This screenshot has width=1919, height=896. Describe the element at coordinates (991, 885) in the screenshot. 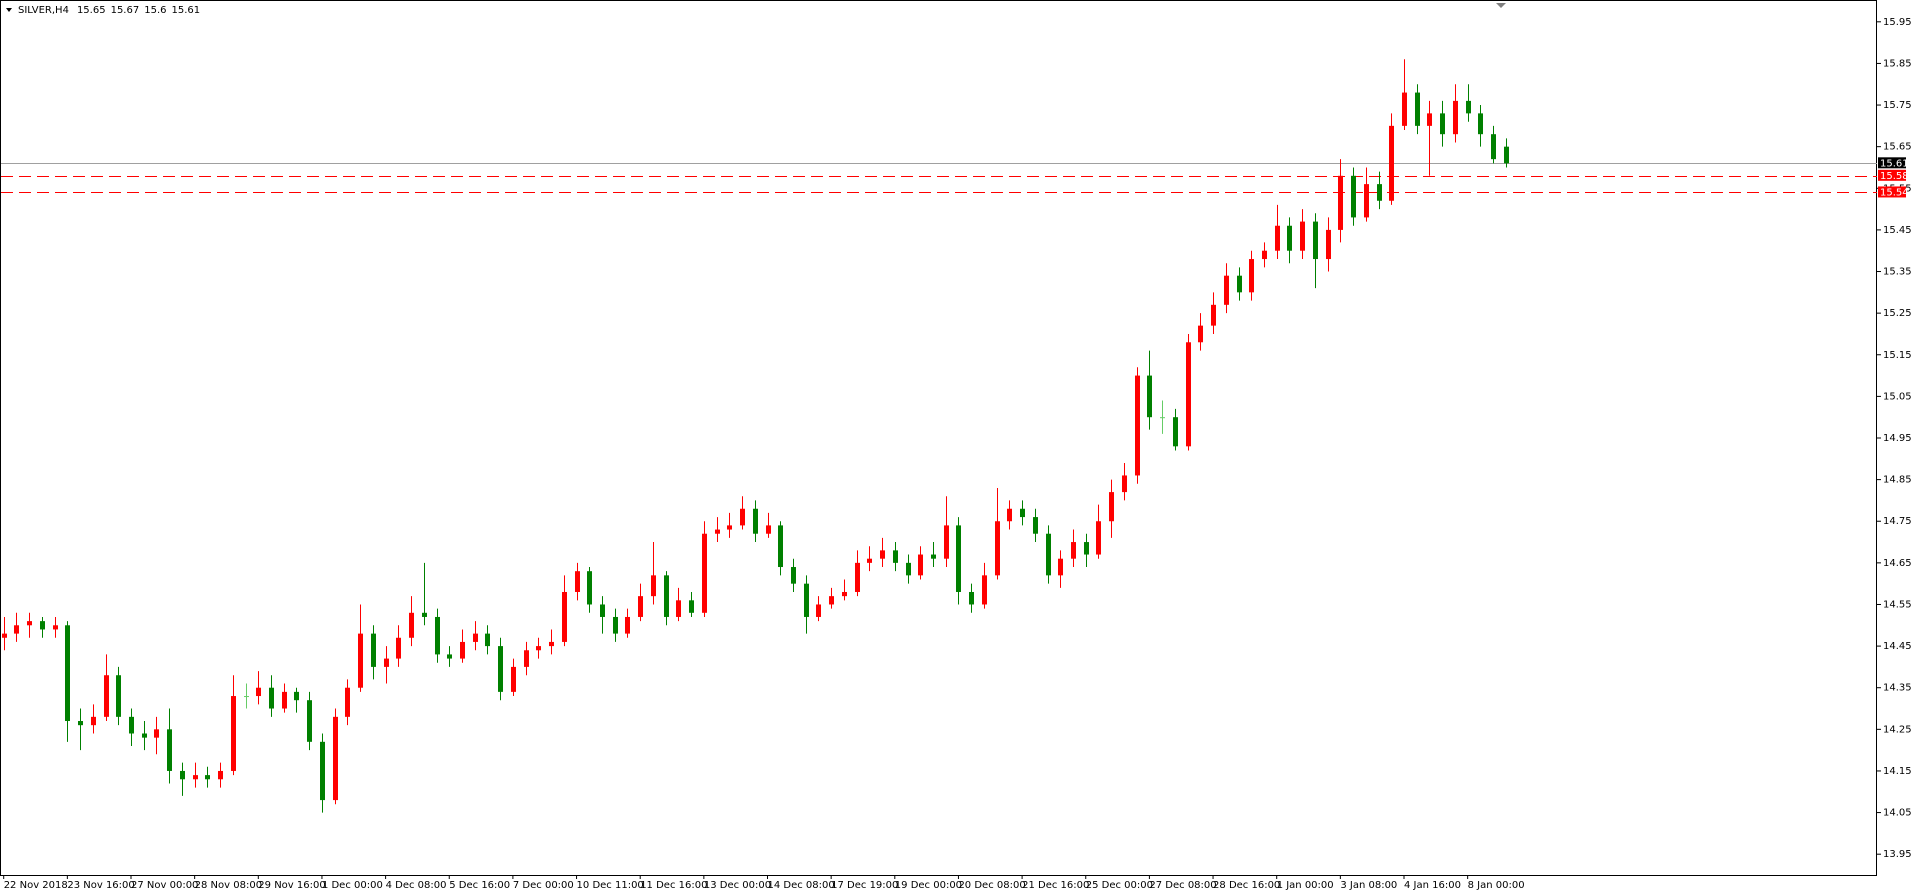

I see `x-tick-label: 20 Dec 08:00` at that location.